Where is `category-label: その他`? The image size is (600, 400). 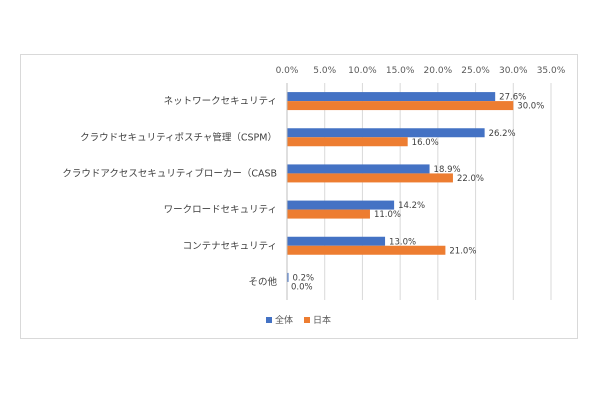
category-label: その他 is located at coordinates (262, 282).